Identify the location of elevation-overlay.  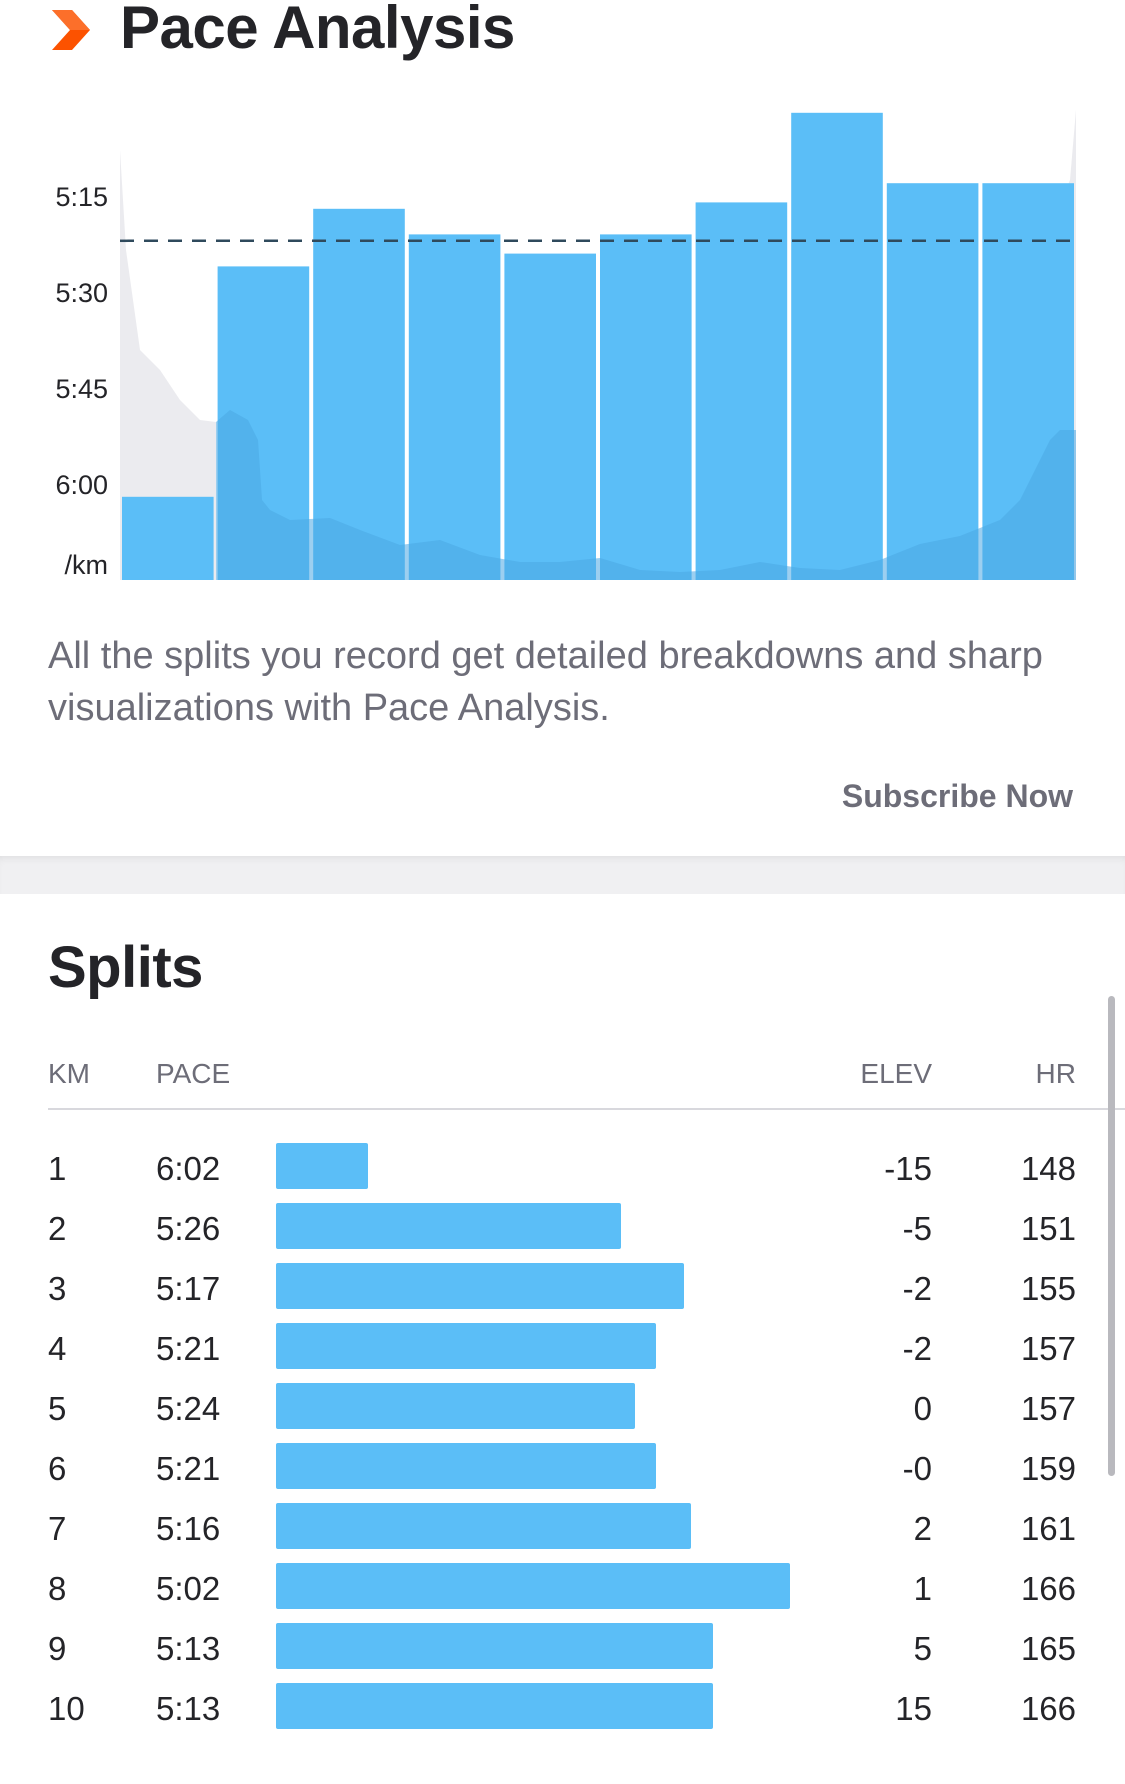
(646, 495).